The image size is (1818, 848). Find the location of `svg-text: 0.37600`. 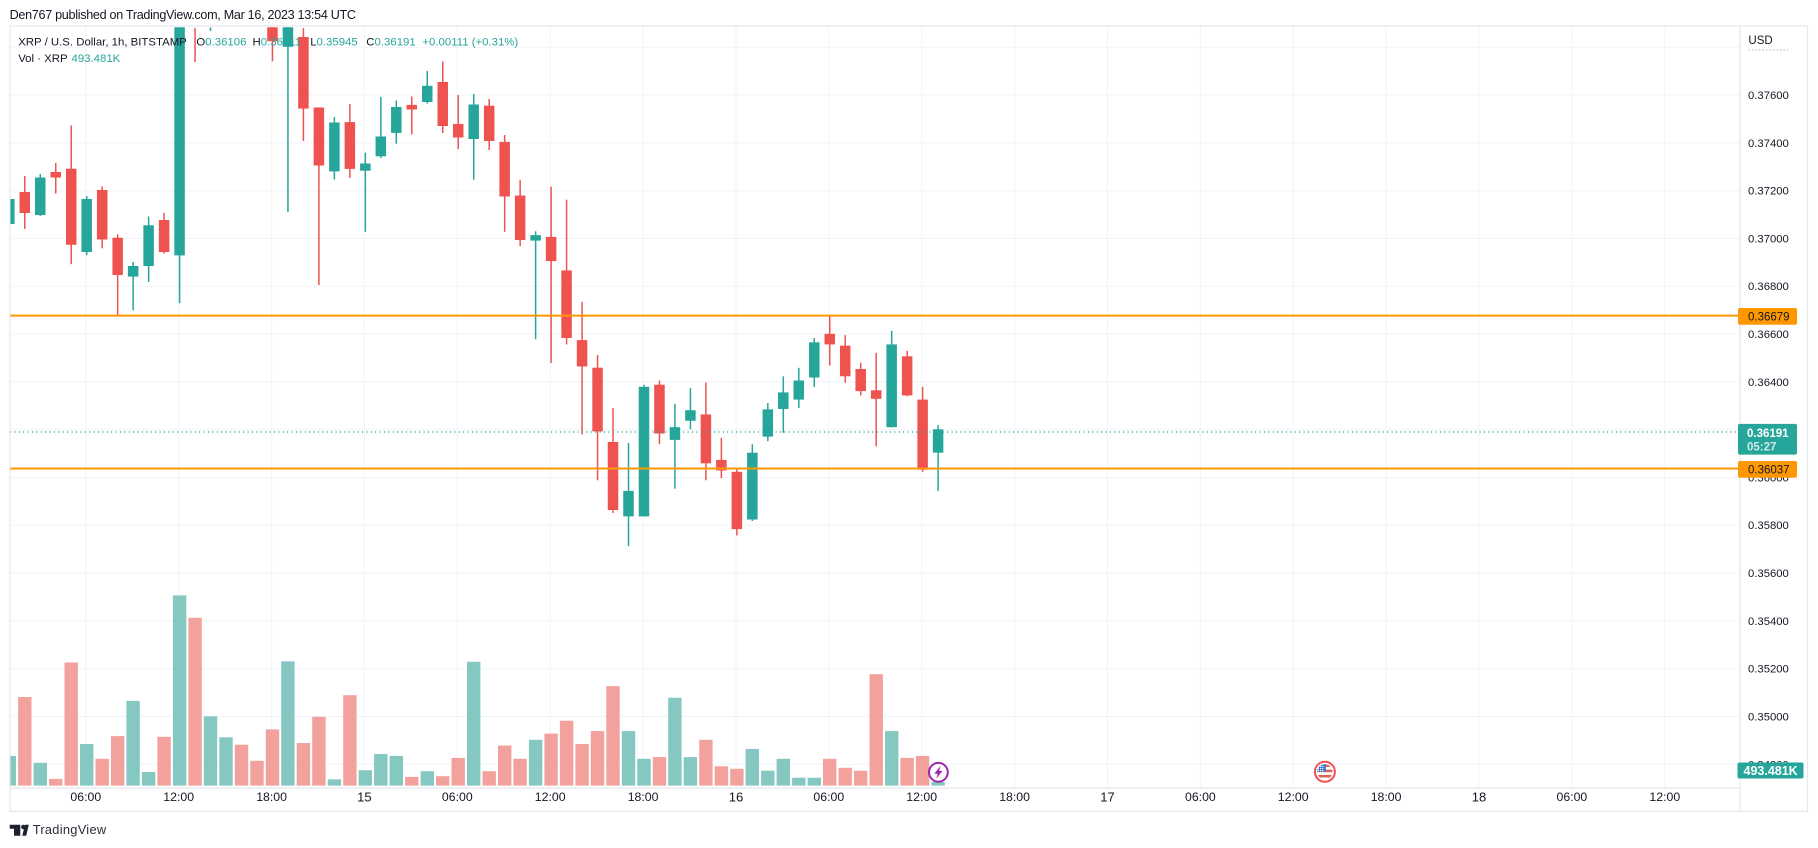

svg-text: 0.37600 is located at coordinates (1768, 96).